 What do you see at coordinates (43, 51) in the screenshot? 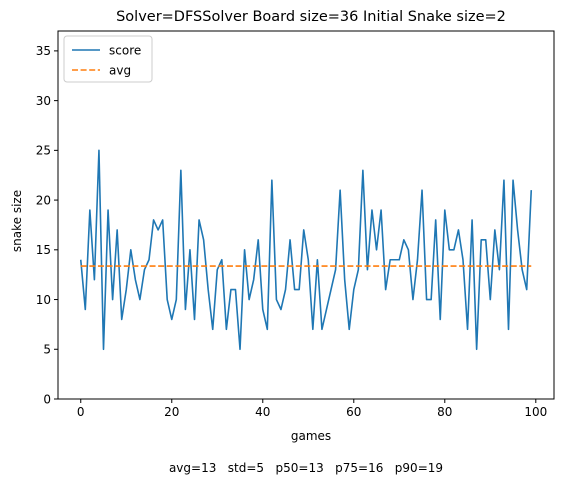
I see `y-tick-label: 35` at bounding box center [43, 51].